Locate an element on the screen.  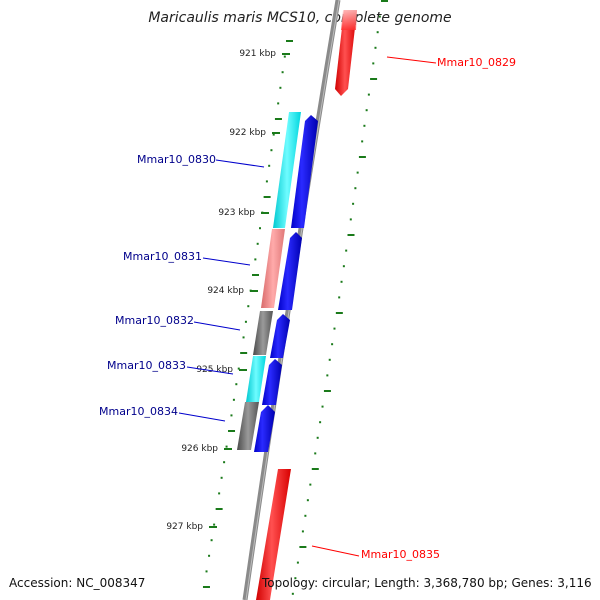
gene-label-0833: Mmar10_0833 is located at coordinates (146, 365).